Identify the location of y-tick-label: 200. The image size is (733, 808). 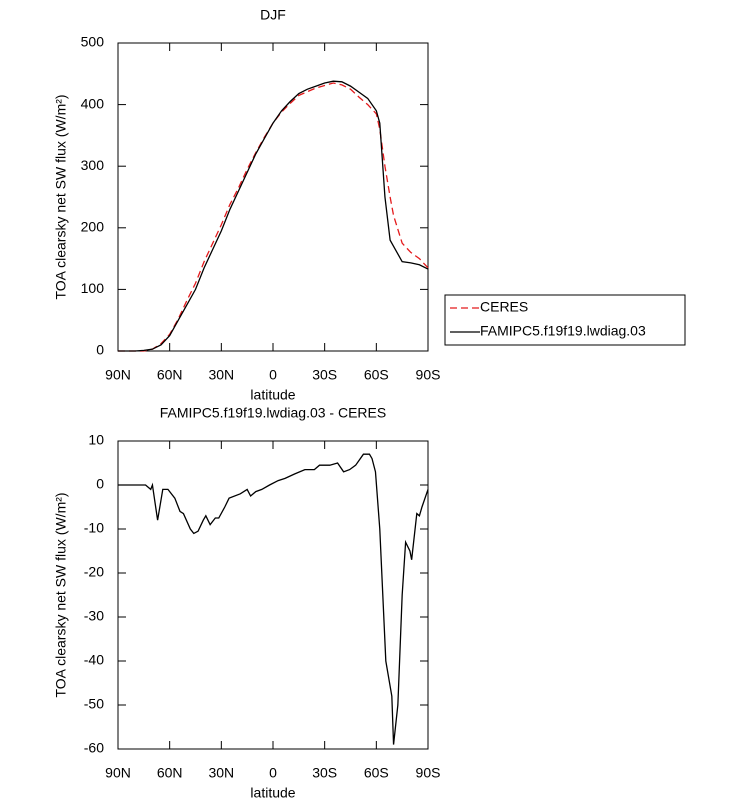
(93, 227).